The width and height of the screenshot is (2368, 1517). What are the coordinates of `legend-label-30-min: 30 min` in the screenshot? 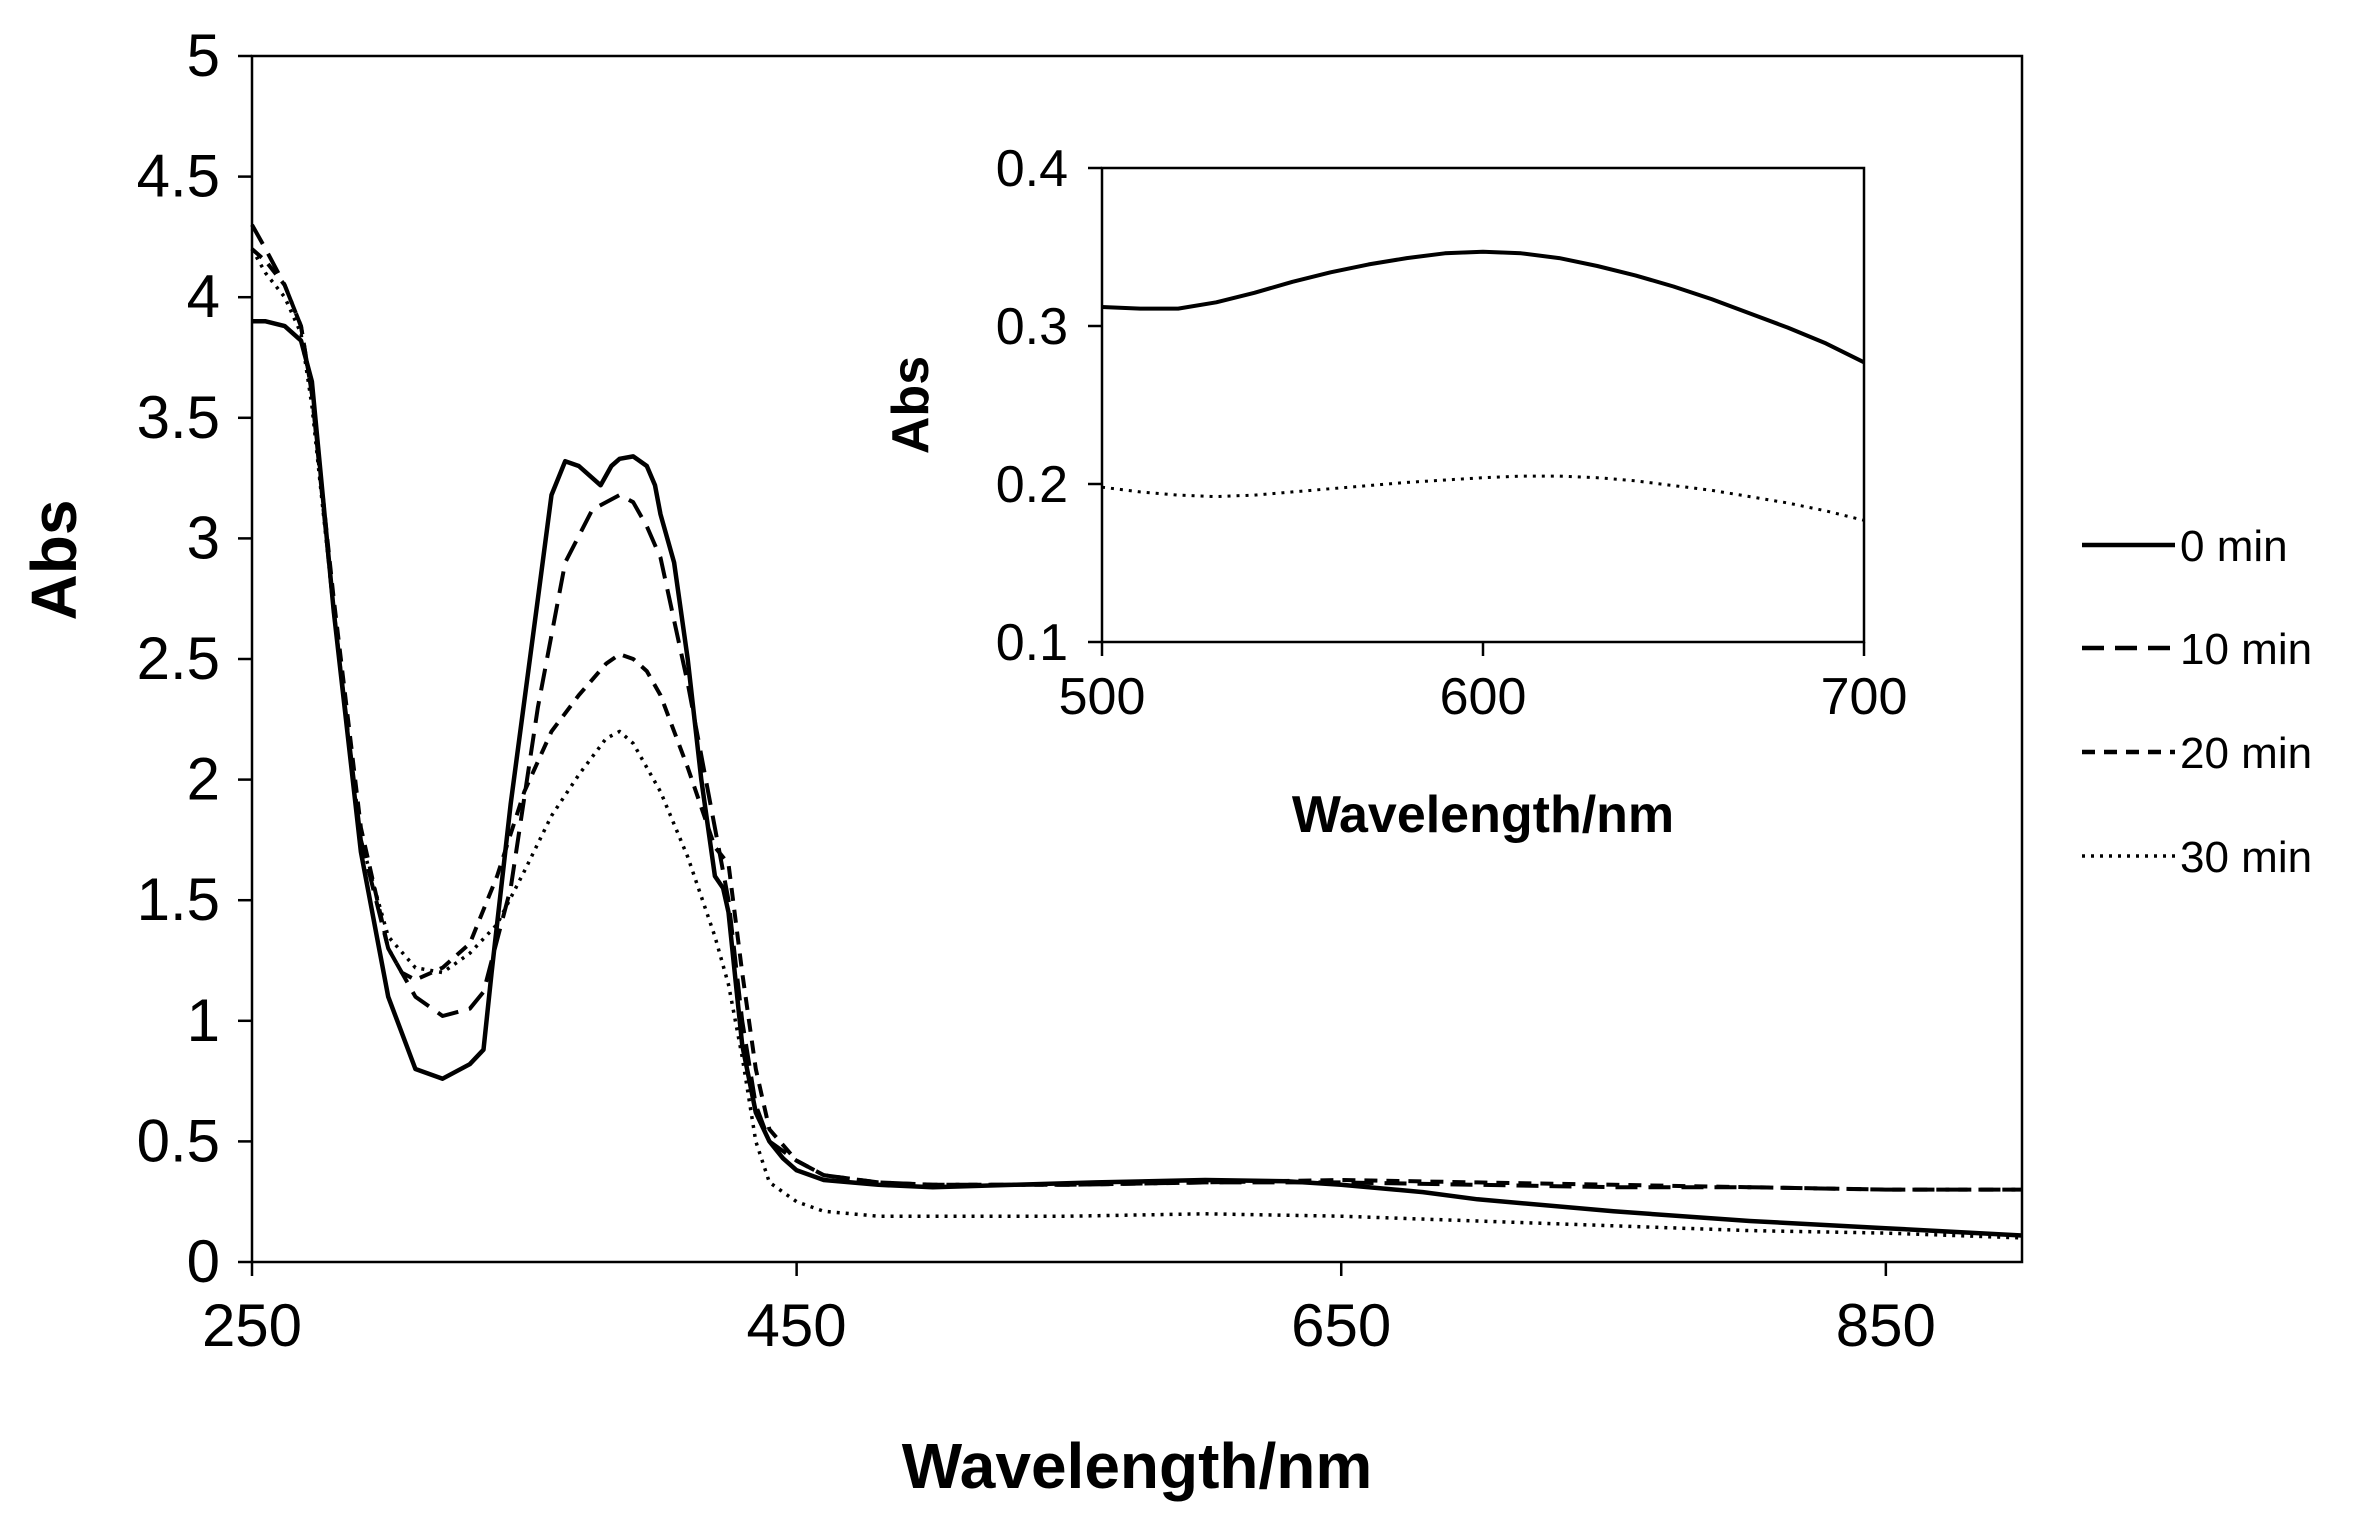 It's located at (2246, 857).